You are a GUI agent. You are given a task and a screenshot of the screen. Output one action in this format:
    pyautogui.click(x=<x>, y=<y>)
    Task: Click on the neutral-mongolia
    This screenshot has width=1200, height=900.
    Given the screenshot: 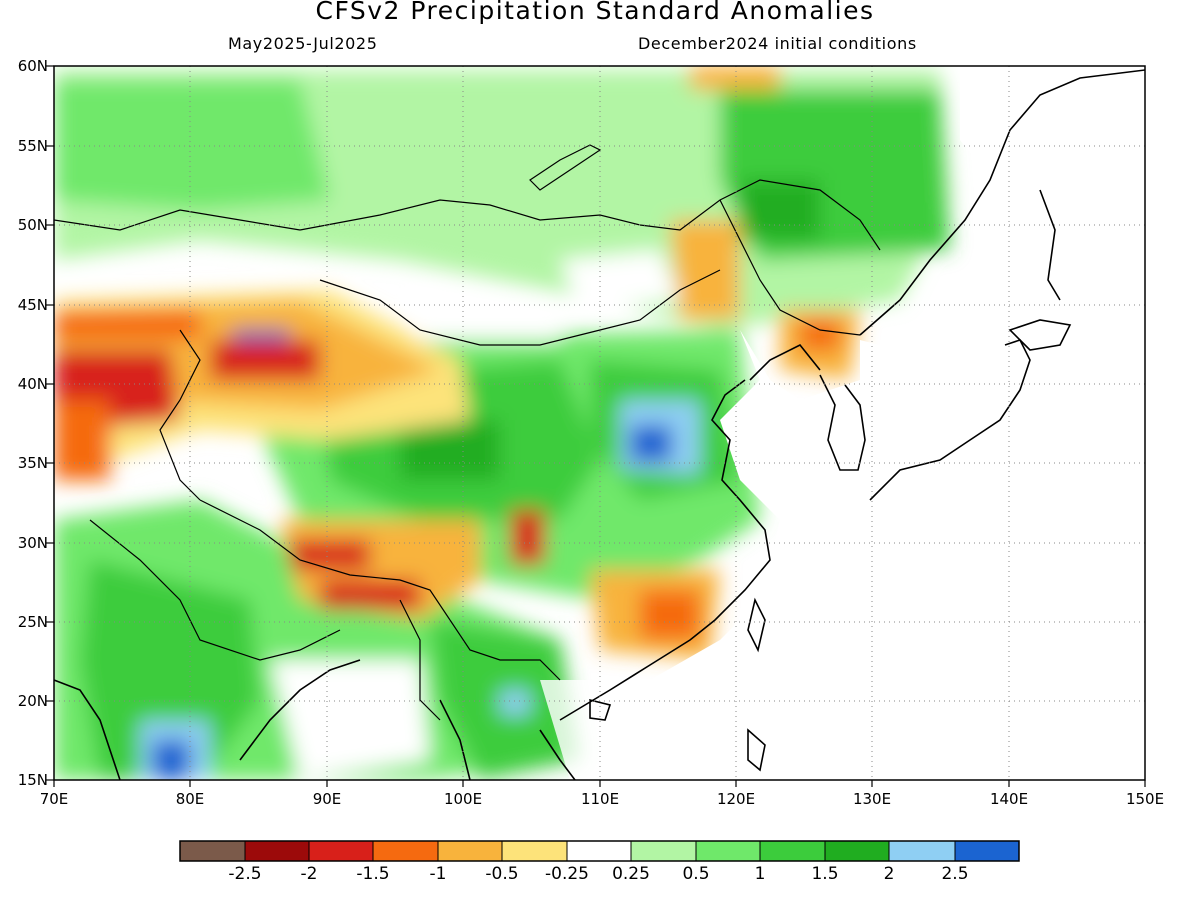 What is the action you would take?
    pyautogui.click(x=490, y=320)
    